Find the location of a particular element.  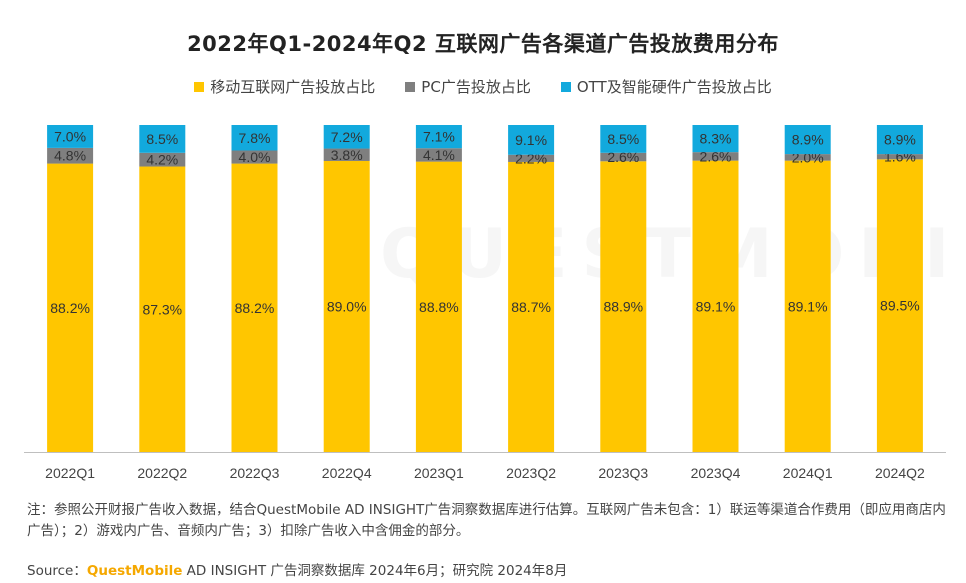

bar-mobile-2023Q2 is located at coordinates (531, 307).